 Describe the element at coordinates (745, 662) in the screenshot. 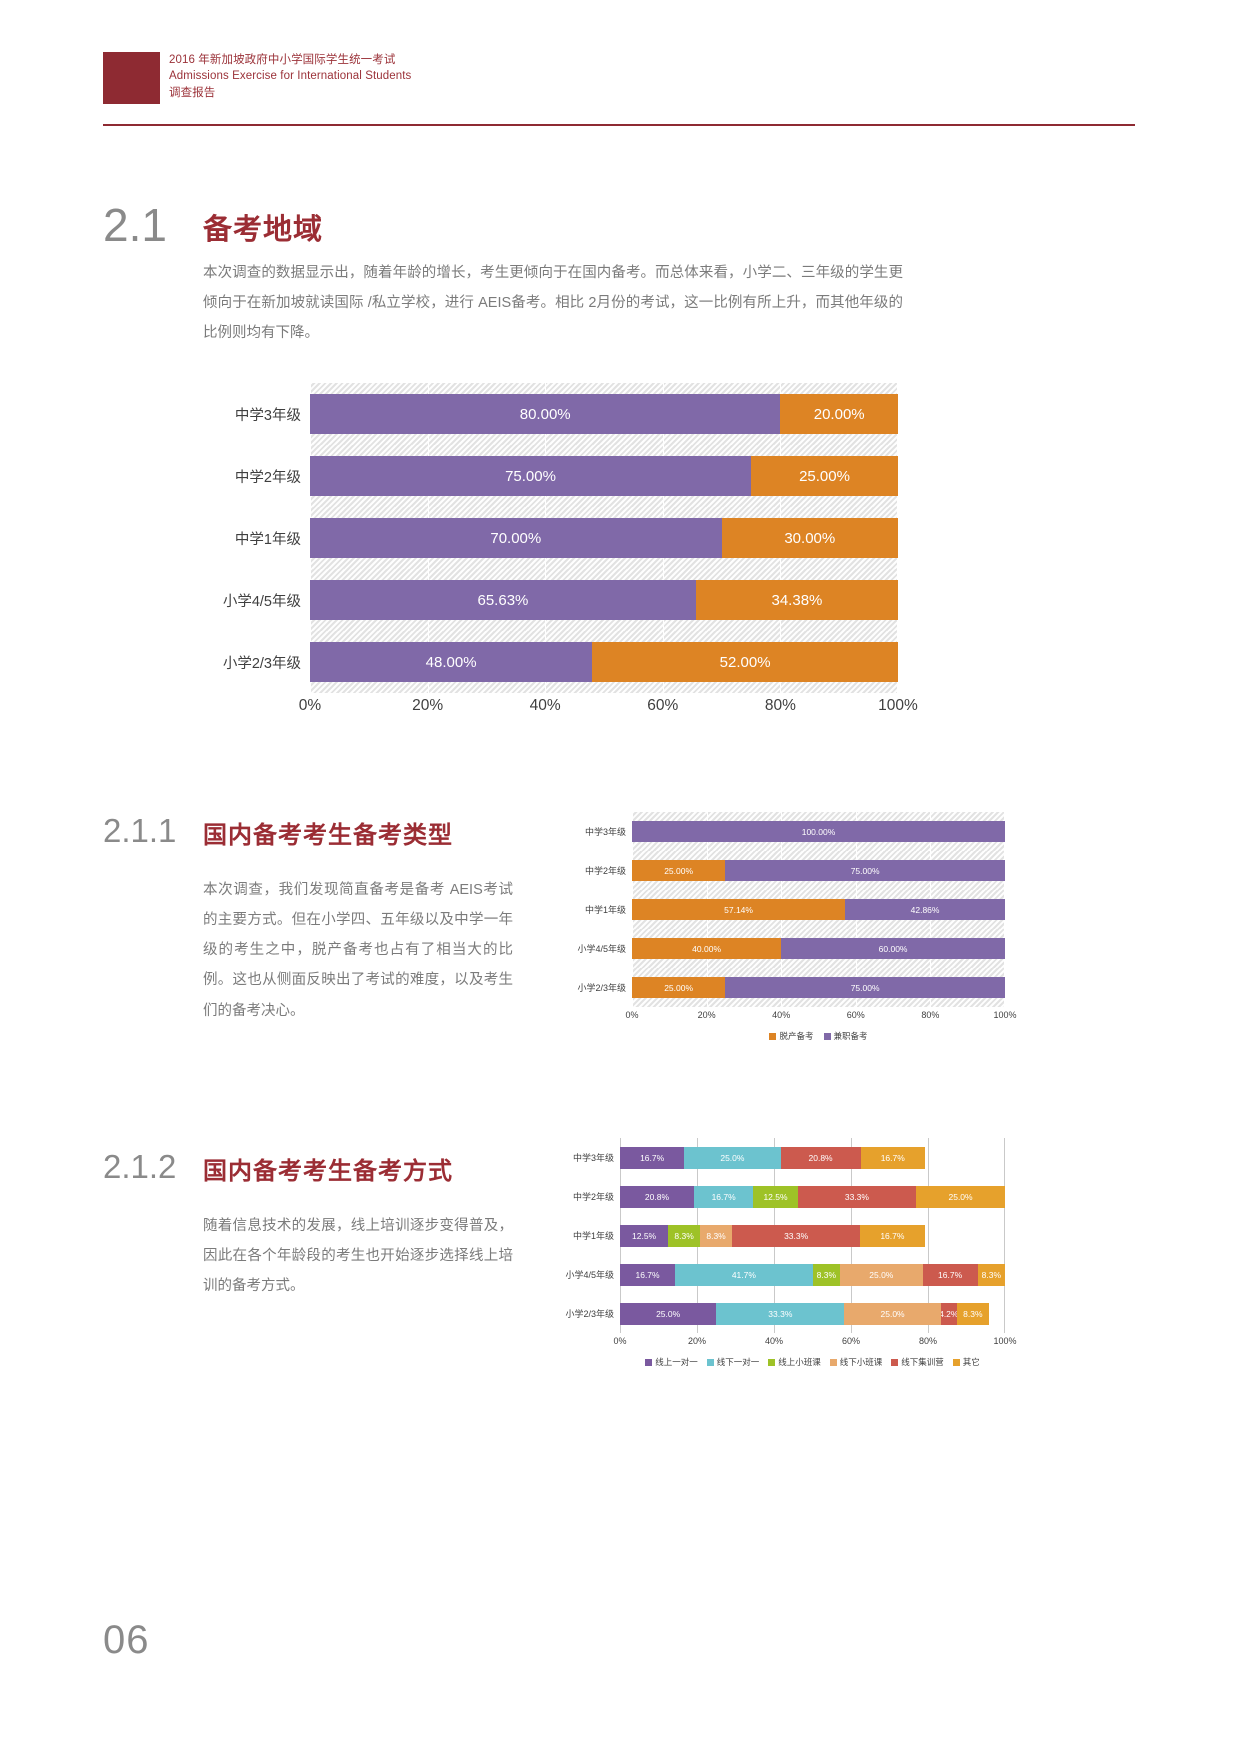

I see `chart-bar-segment: 52.00%` at that location.